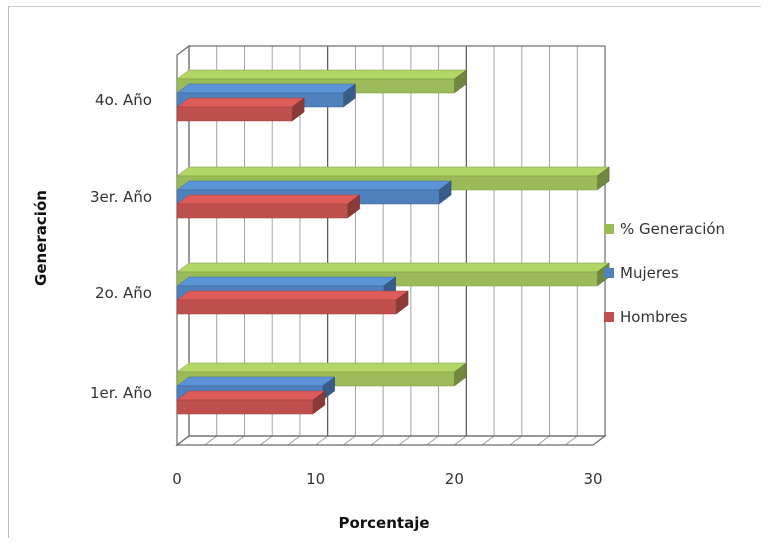 Image resolution: width=769 pixels, height=544 pixels. I want to click on x-tick-label: 10, so click(315, 479).